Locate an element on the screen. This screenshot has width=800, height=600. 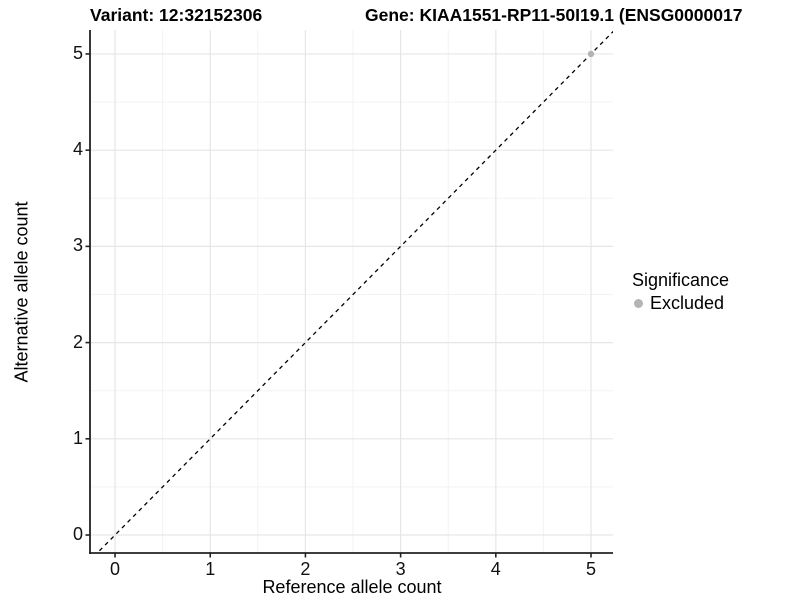
x-tick-label: 1 is located at coordinates (210, 569).